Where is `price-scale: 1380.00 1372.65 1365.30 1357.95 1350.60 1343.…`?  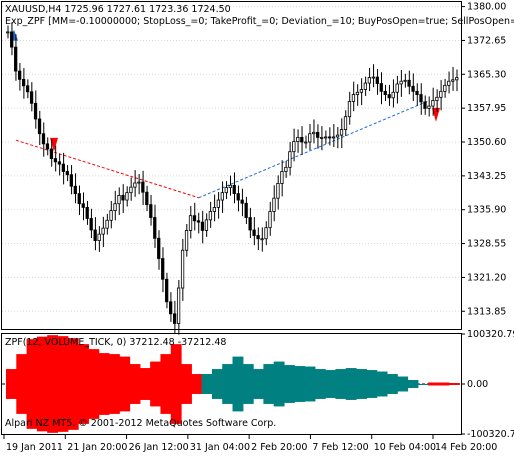 price-scale: 1380.00 1372.65 1365.30 1357.95 1350.60 1343.… is located at coordinates (483, 159).